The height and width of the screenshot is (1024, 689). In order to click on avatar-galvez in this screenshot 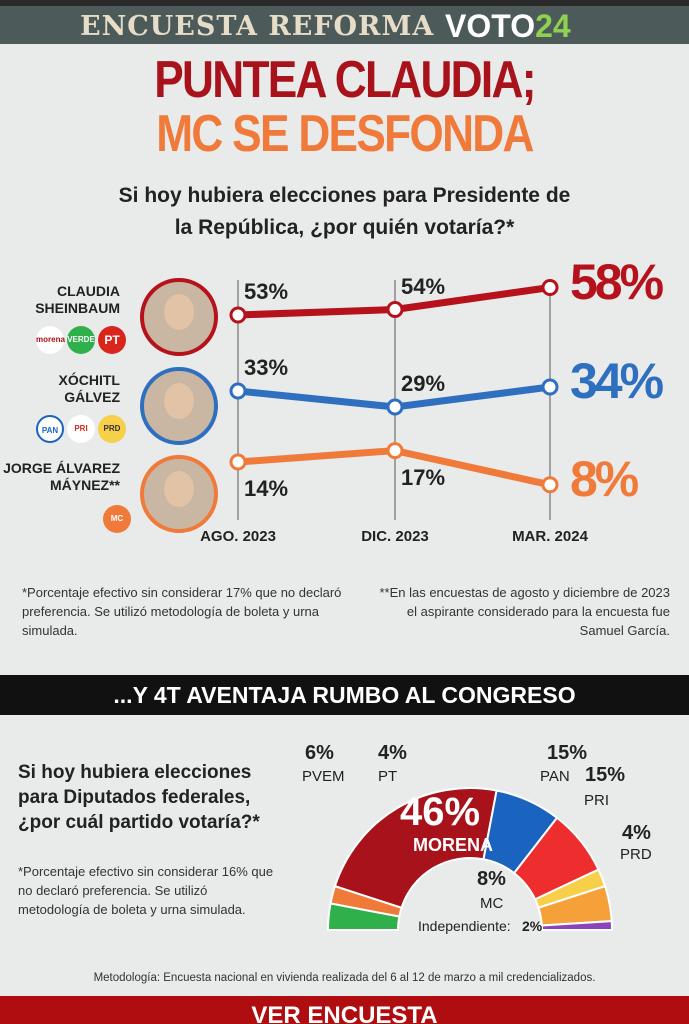, I will do `click(179, 406)`.